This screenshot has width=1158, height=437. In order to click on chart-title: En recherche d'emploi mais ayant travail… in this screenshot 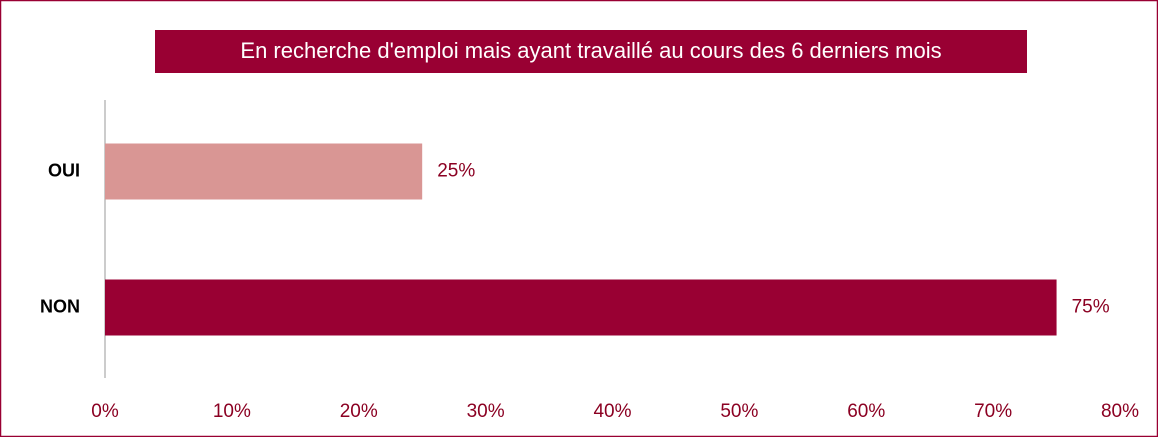, I will do `click(590, 50)`.